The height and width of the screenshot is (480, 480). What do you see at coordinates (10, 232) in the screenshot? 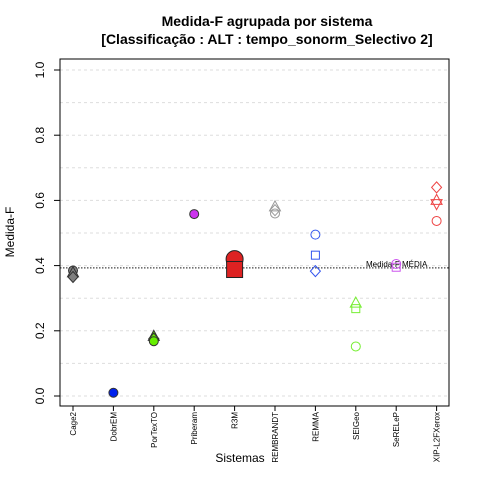
I see `y-axis-label: Medida-F` at bounding box center [10, 232].